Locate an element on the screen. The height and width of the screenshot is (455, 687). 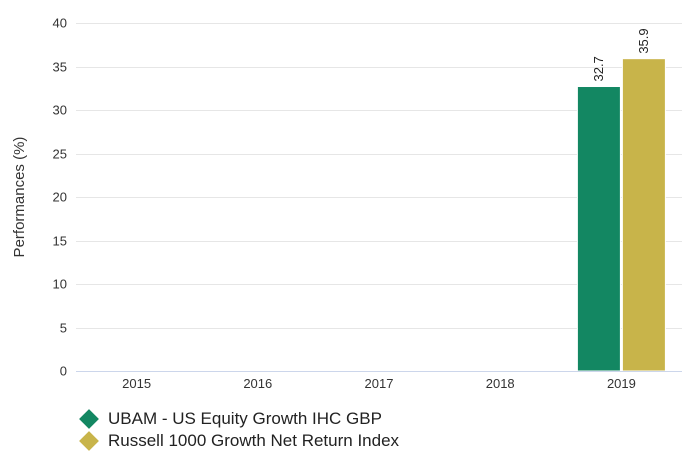
legend-item-russell: Russell 1000 Growth Net Return Index is located at coordinates (238, 441).